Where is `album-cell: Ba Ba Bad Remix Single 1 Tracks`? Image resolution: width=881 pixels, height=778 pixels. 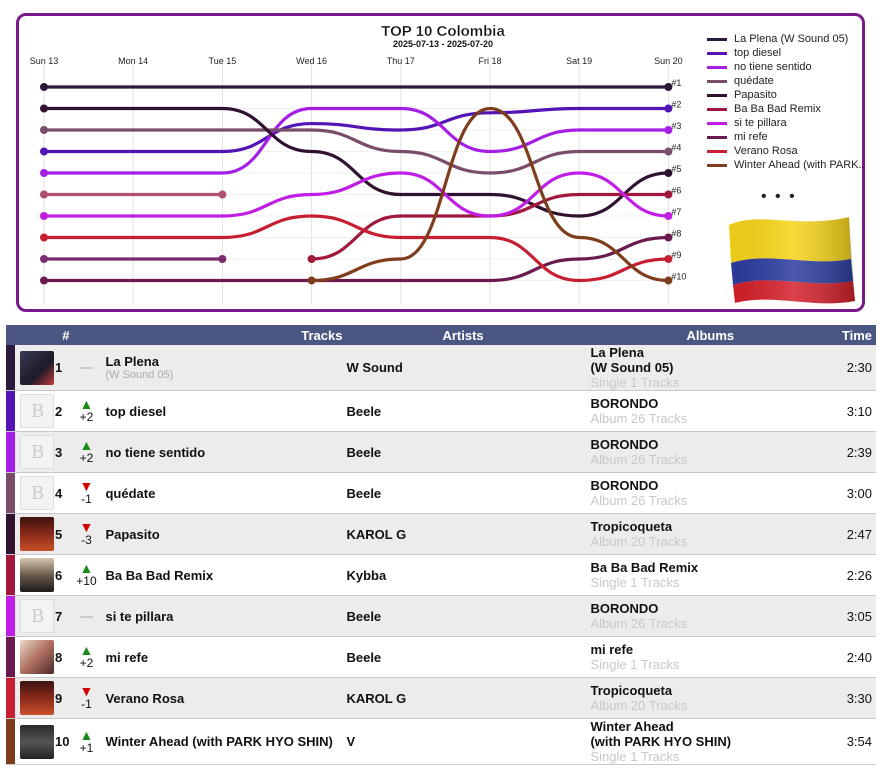
album-cell: Ba Ba Bad Remix Single 1 Tracks is located at coordinates (700, 575).